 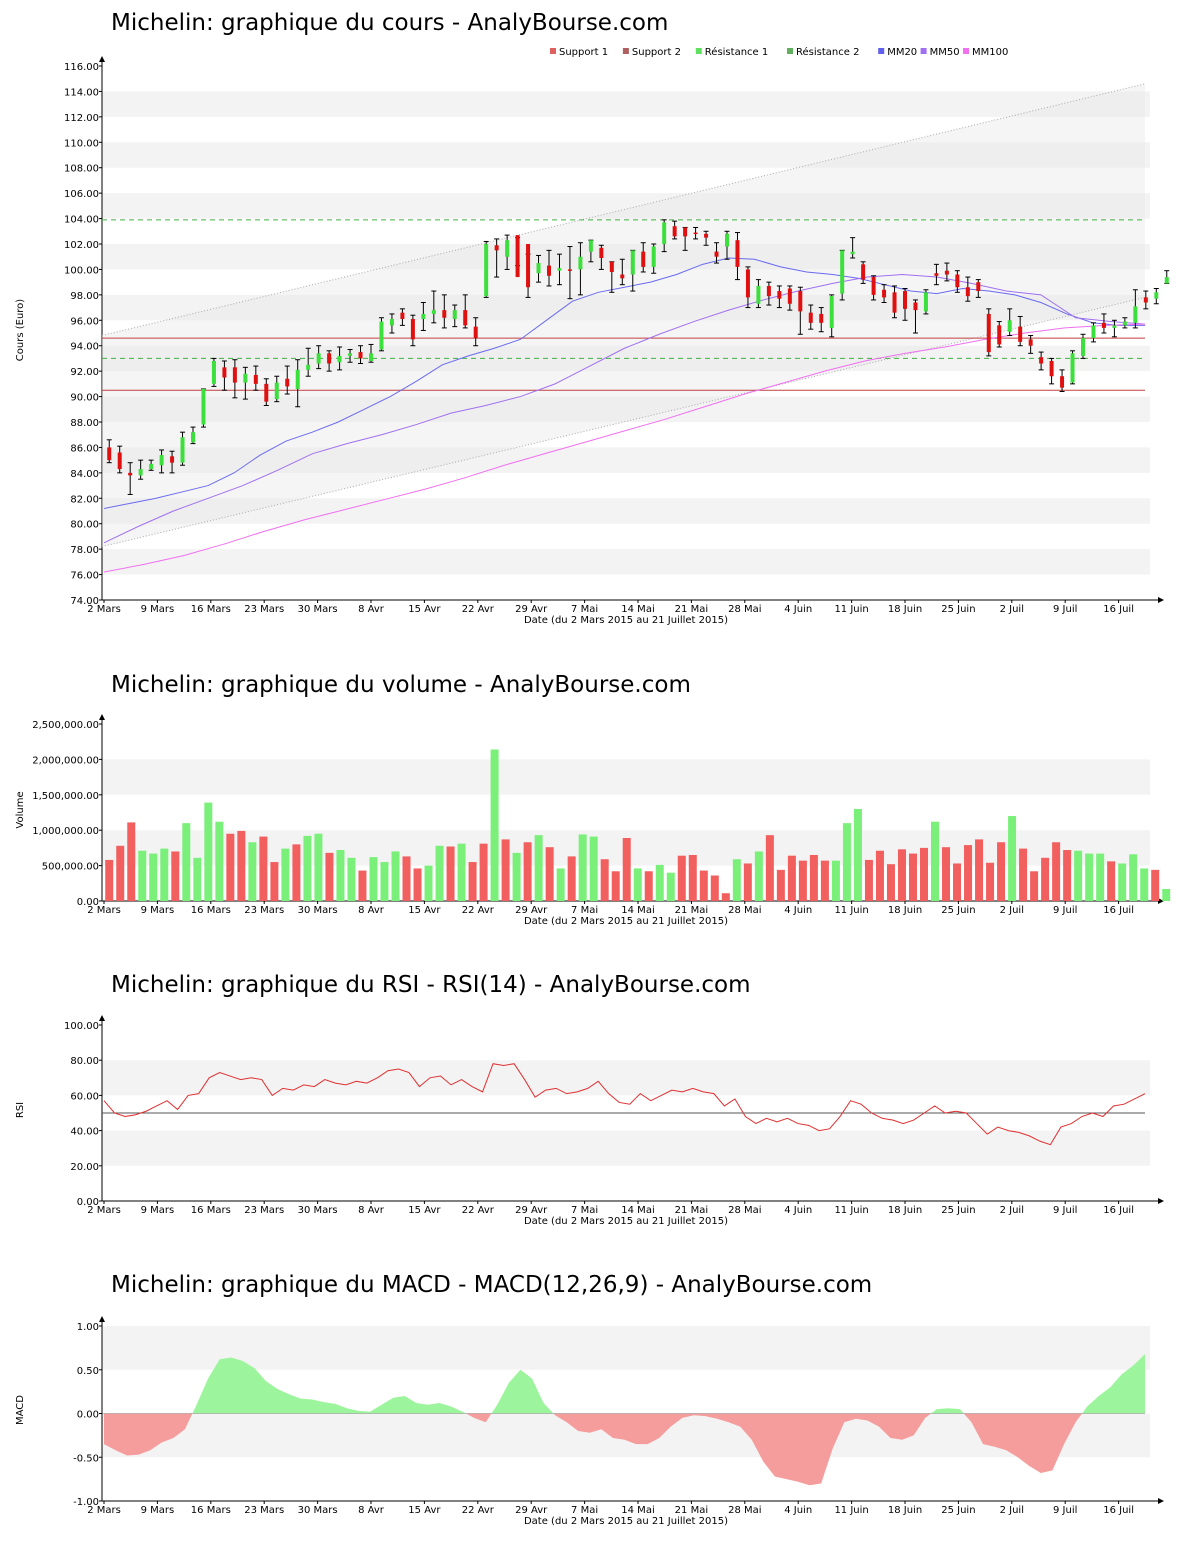 I want to click on y-tick-label: 102.00, so click(x=81, y=245).